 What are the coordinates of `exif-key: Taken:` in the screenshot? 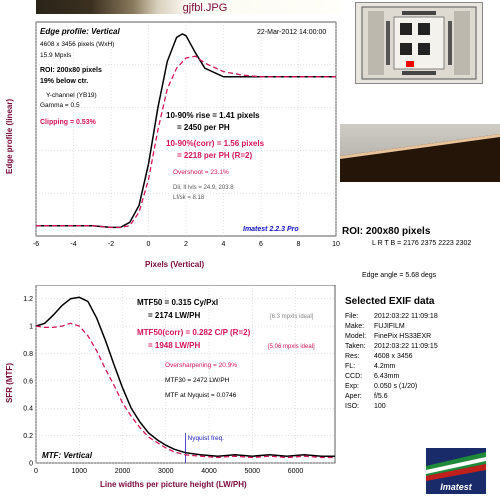 It's located at (355, 346).